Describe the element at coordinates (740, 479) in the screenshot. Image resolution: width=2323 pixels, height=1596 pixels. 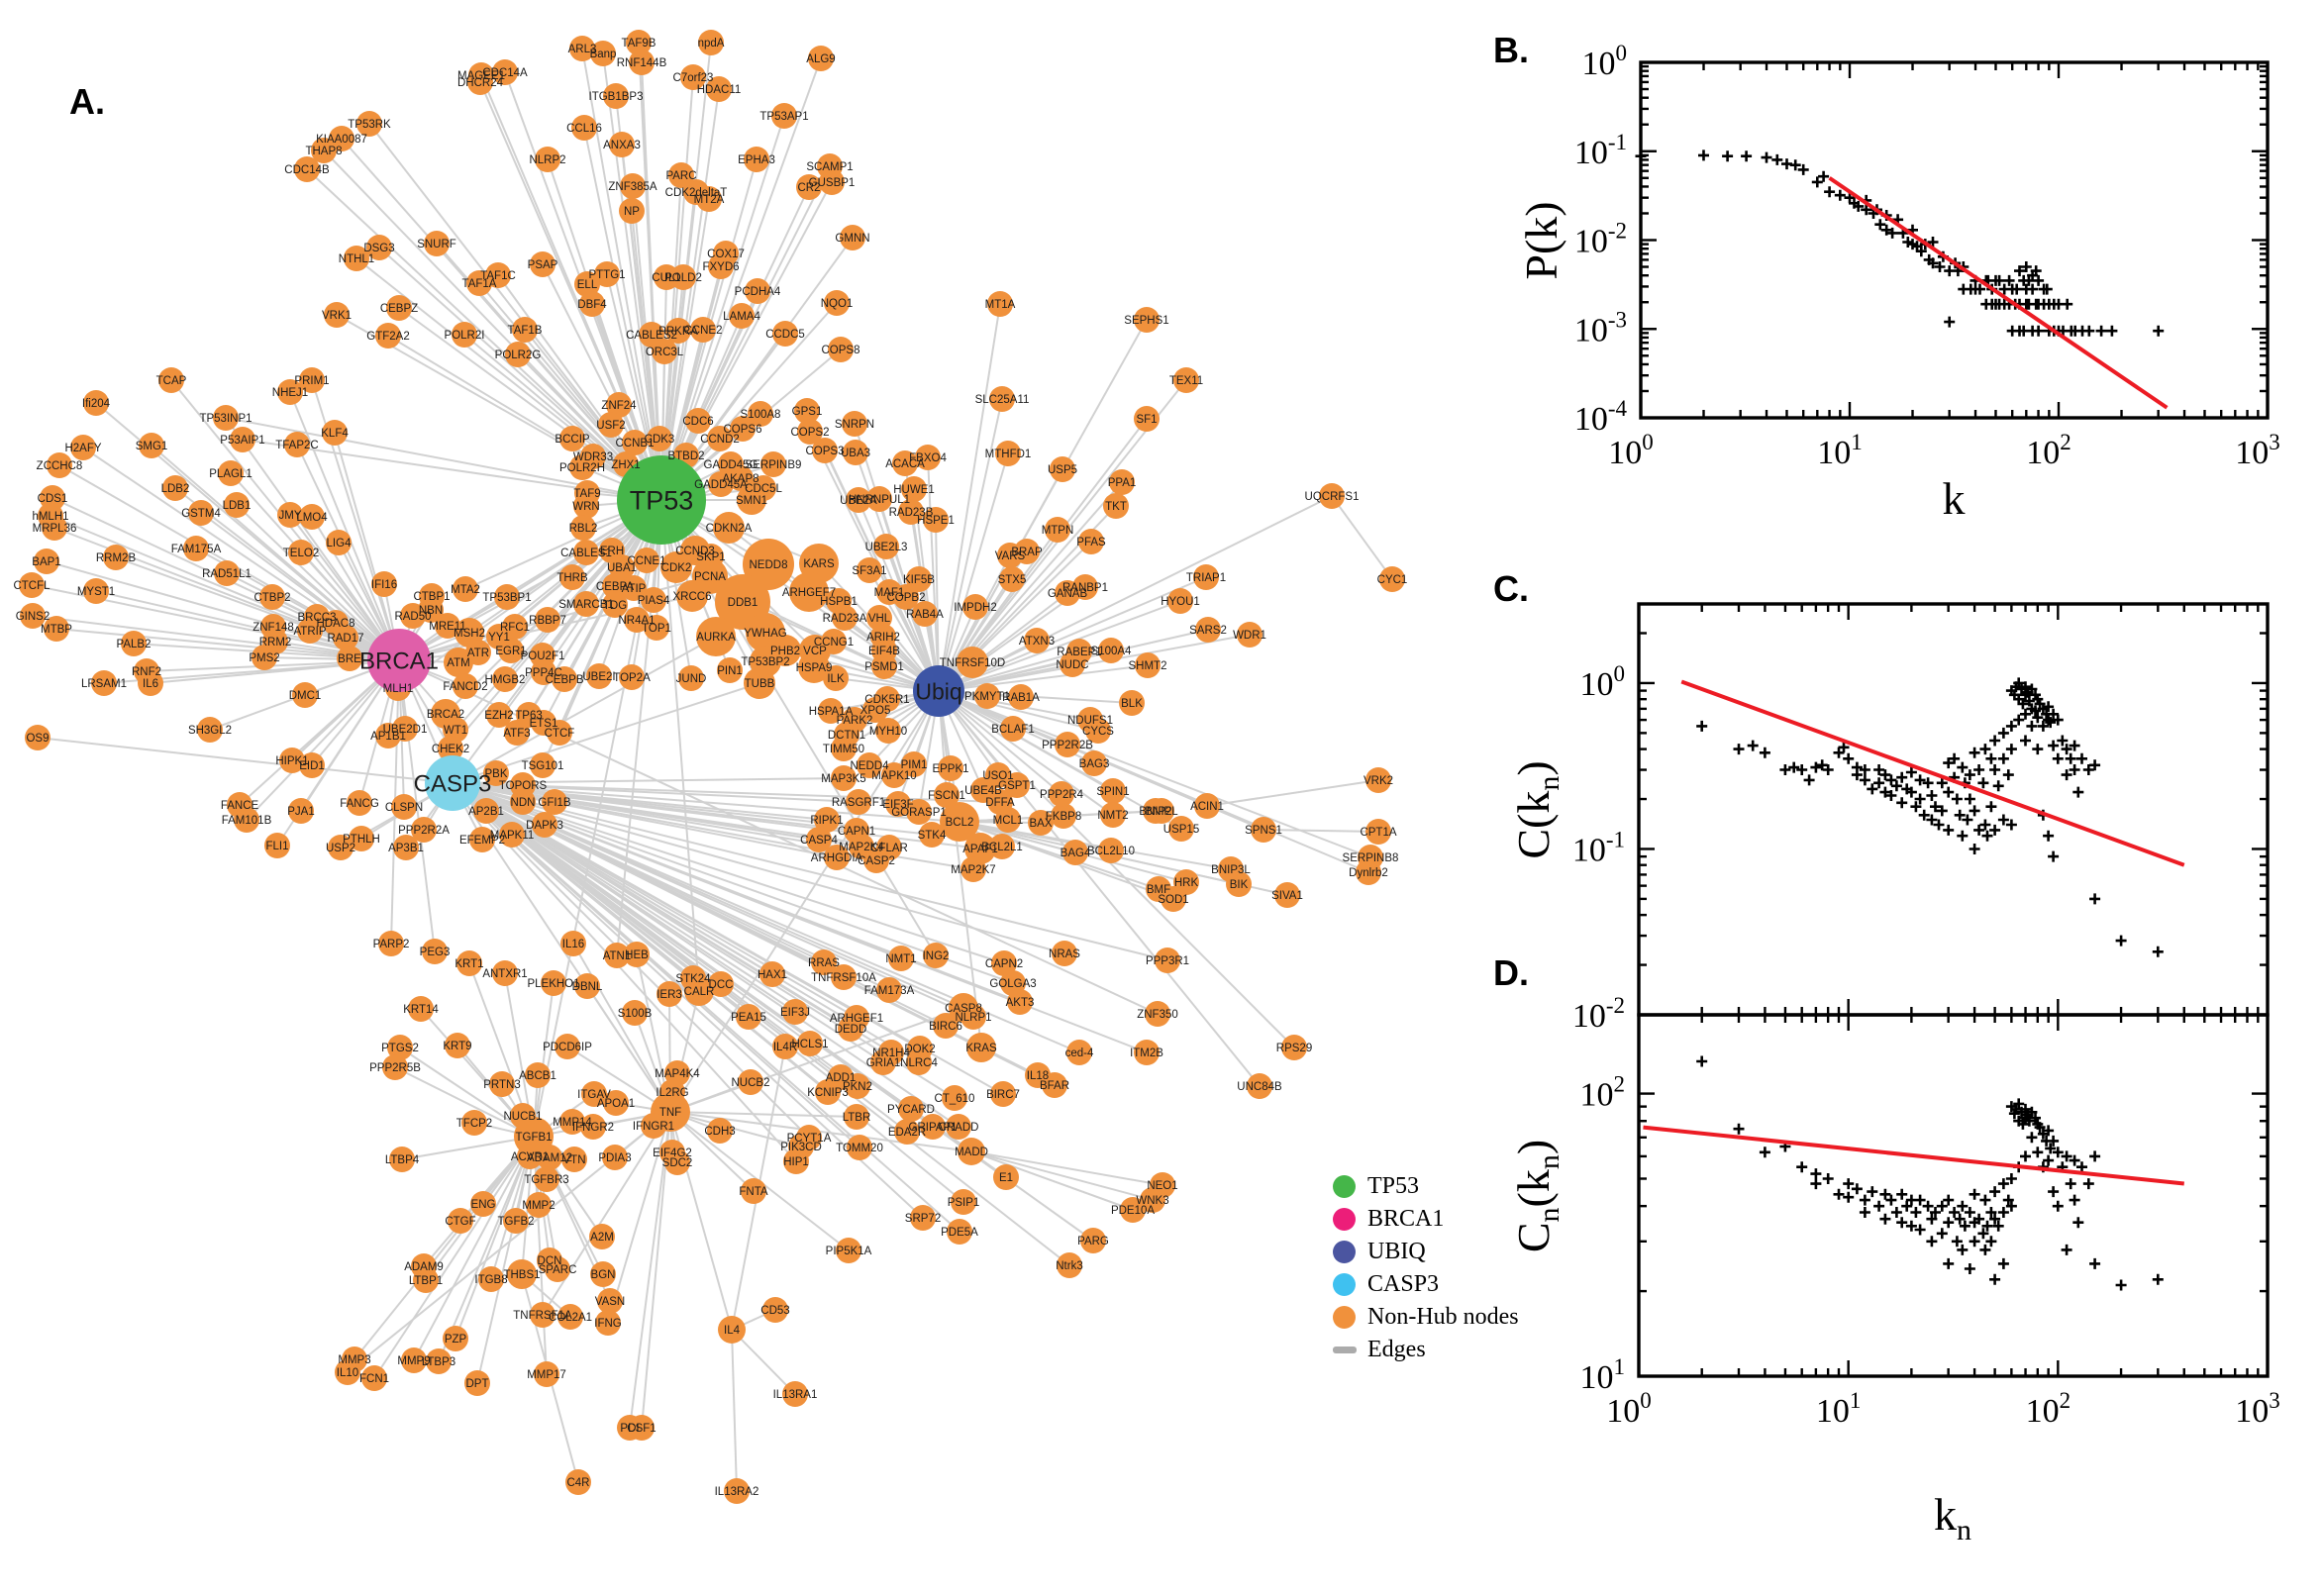
I see `svg-text: AKAP8` at that location.